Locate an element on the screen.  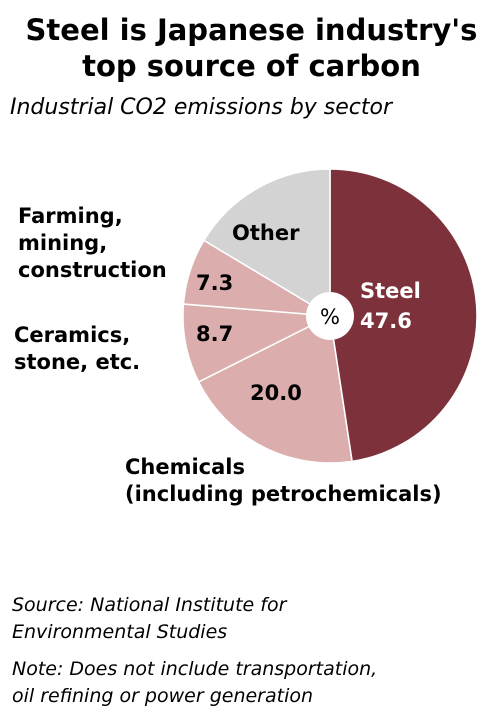
slice-steel is located at coordinates (403, 315).